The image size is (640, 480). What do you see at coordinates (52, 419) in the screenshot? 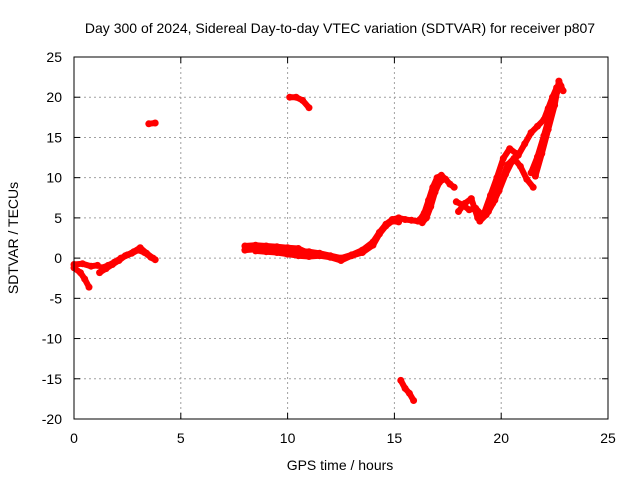
I see `y-tick-label: -20` at bounding box center [52, 419].